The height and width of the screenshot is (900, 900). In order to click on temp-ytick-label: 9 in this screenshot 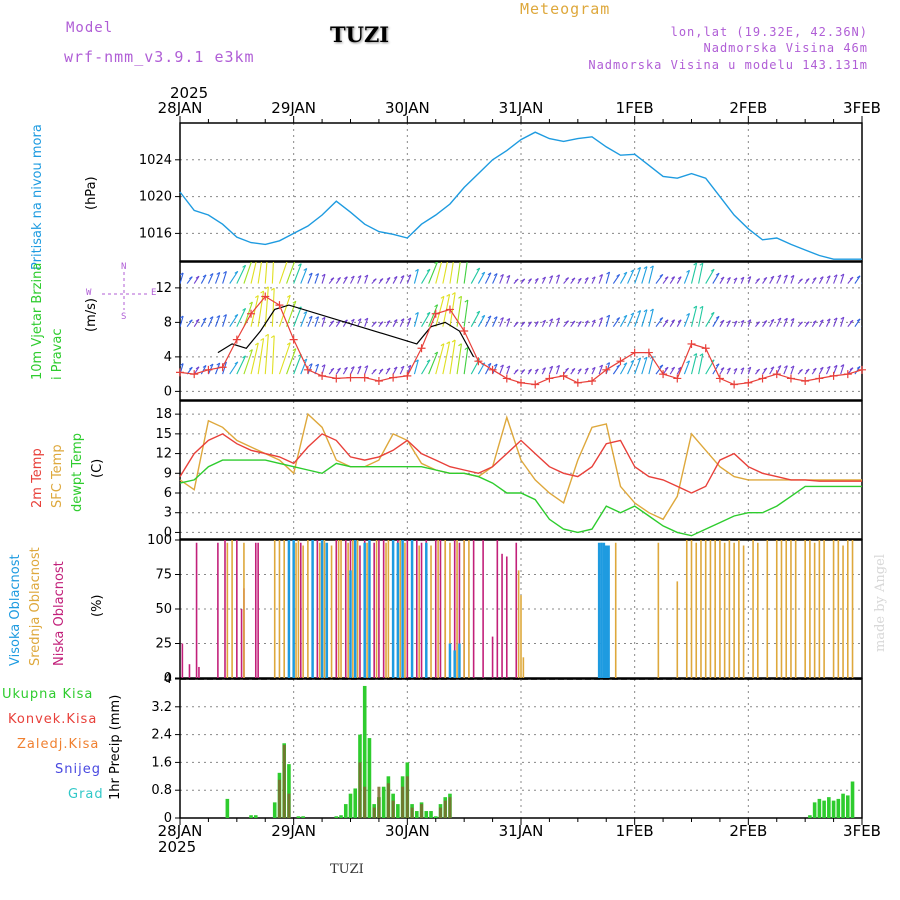, I will do `click(168, 473)`.